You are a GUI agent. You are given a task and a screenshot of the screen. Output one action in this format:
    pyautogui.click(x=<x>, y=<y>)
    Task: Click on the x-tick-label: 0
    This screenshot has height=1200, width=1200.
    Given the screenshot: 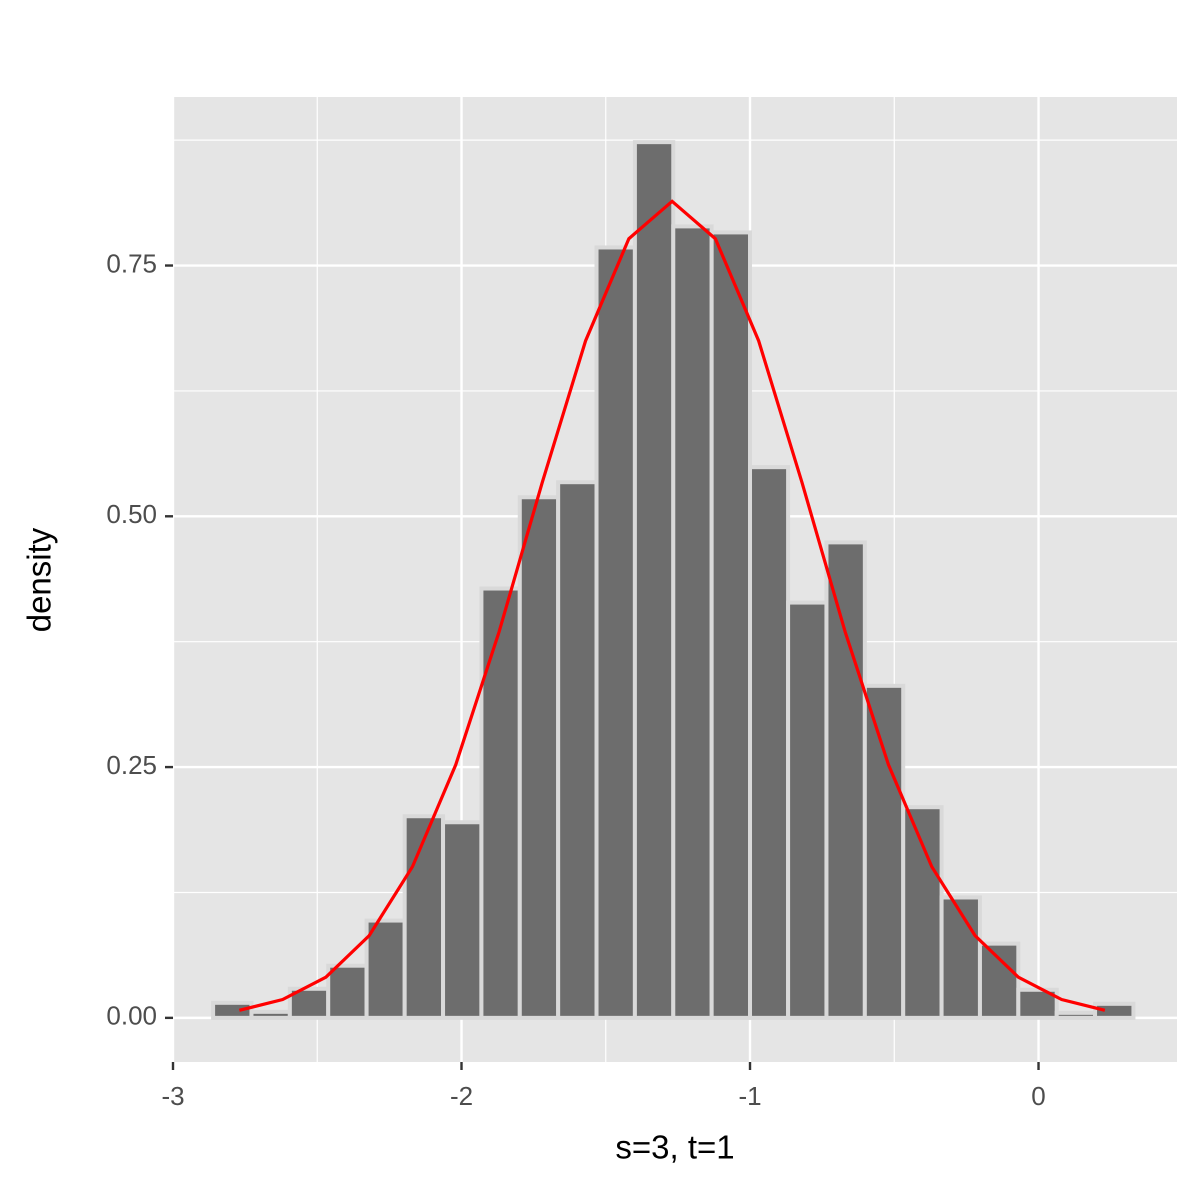 What is the action you would take?
    pyautogui.click(x=1038, y=1096)
    